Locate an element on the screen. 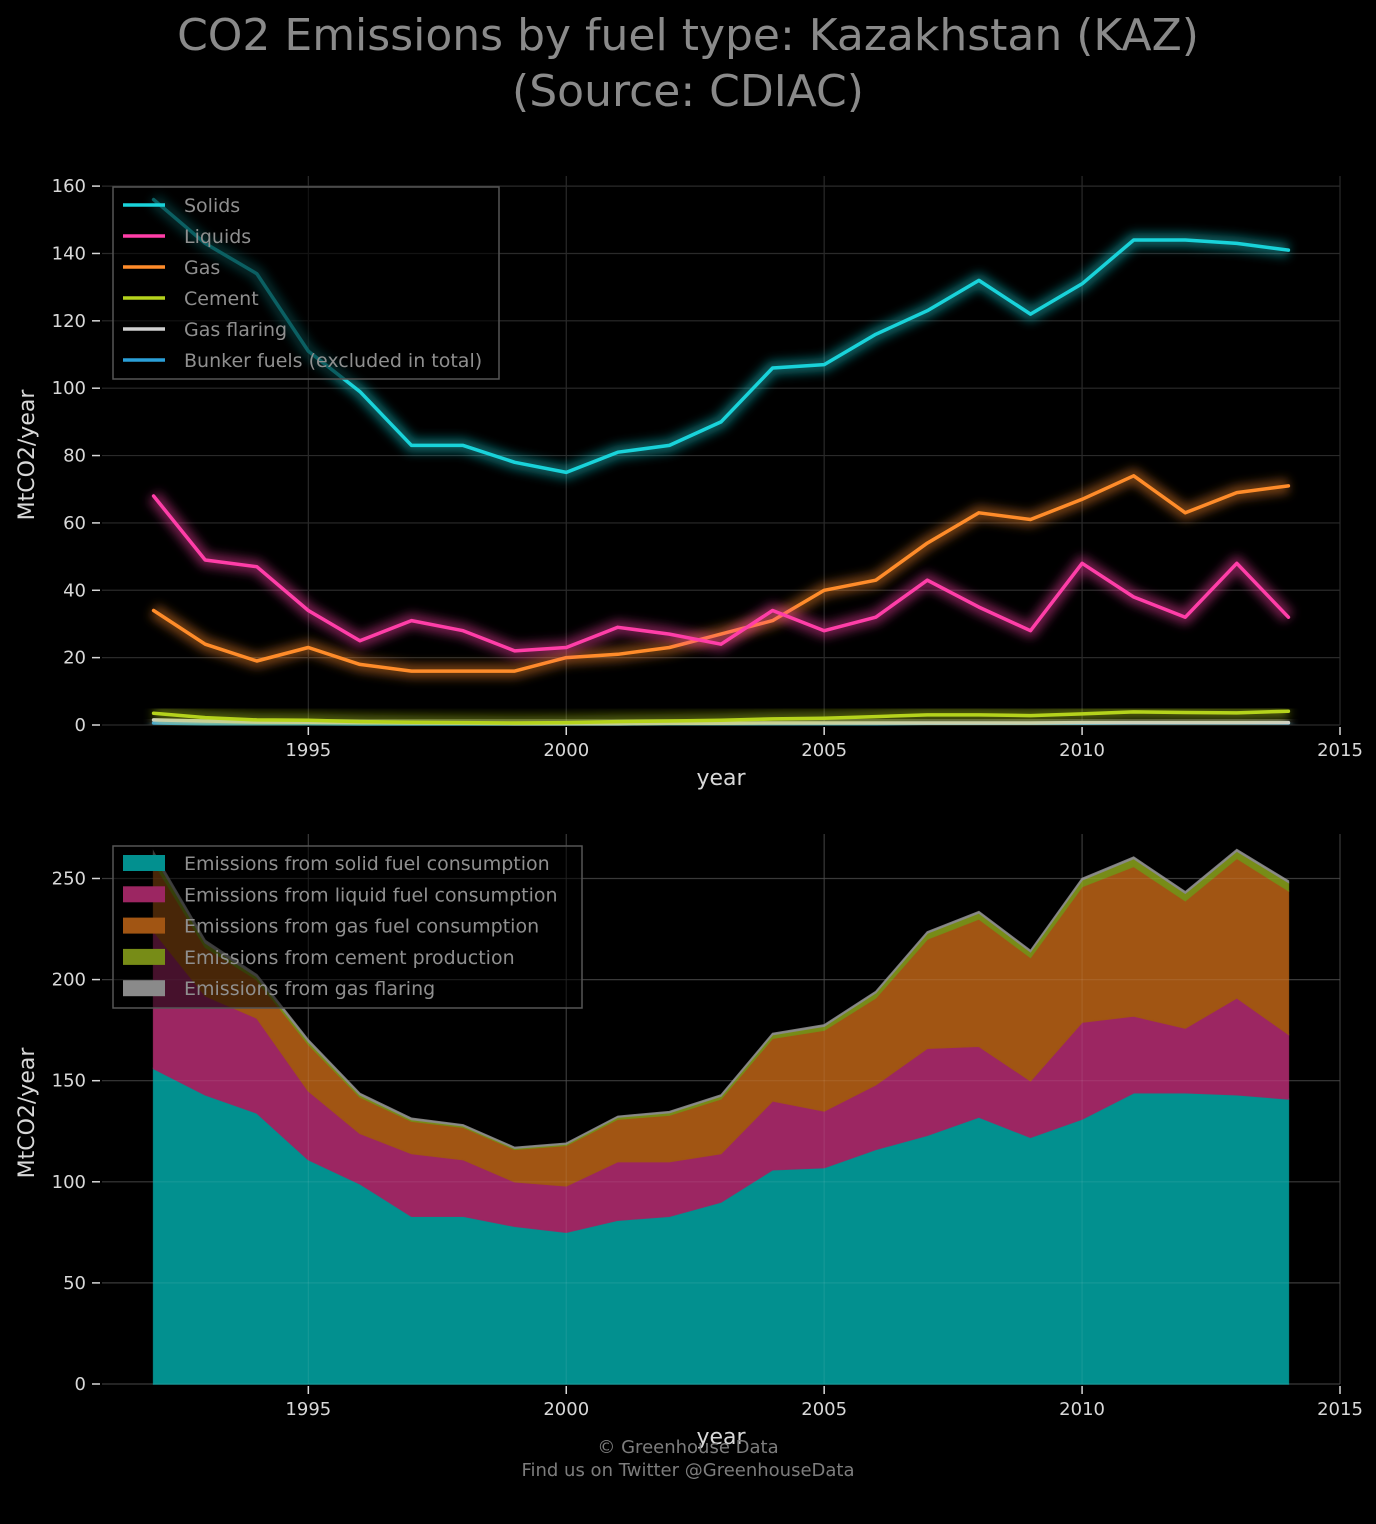  legend-label-gas: Gas is located at coordinates (202, 268).